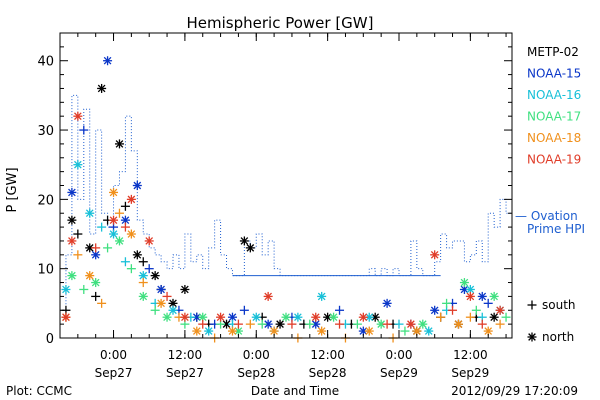 This screenshot has width=600, height=400. What do you see at coordinates (554, 74) in the screenshot?
I see `legend-entry-noaa-15: NOAA-15` at bounding box center [554, 74].